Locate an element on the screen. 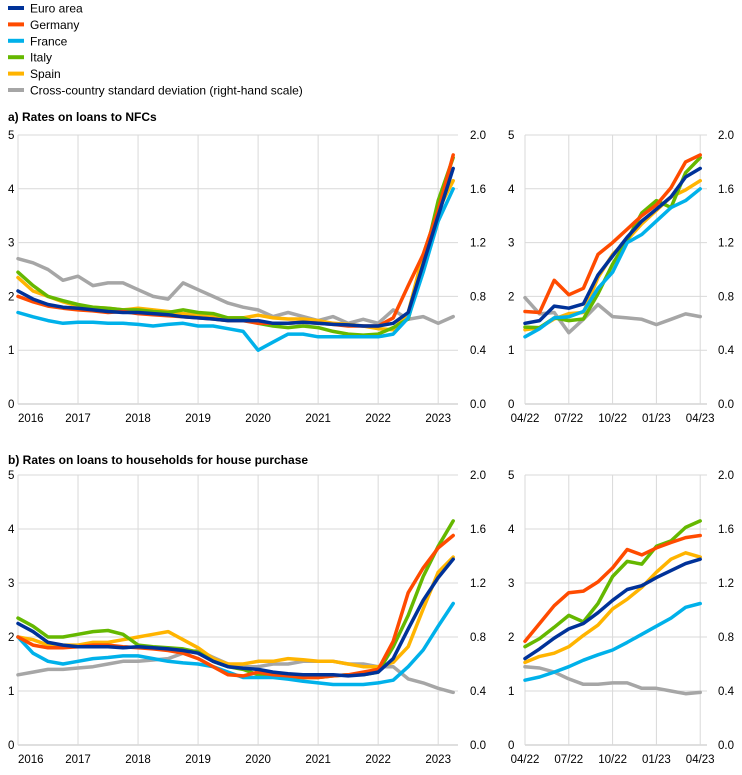 This screenshot has height=775, width=742. legend-label: Germany is located at coordinates (54, 25).